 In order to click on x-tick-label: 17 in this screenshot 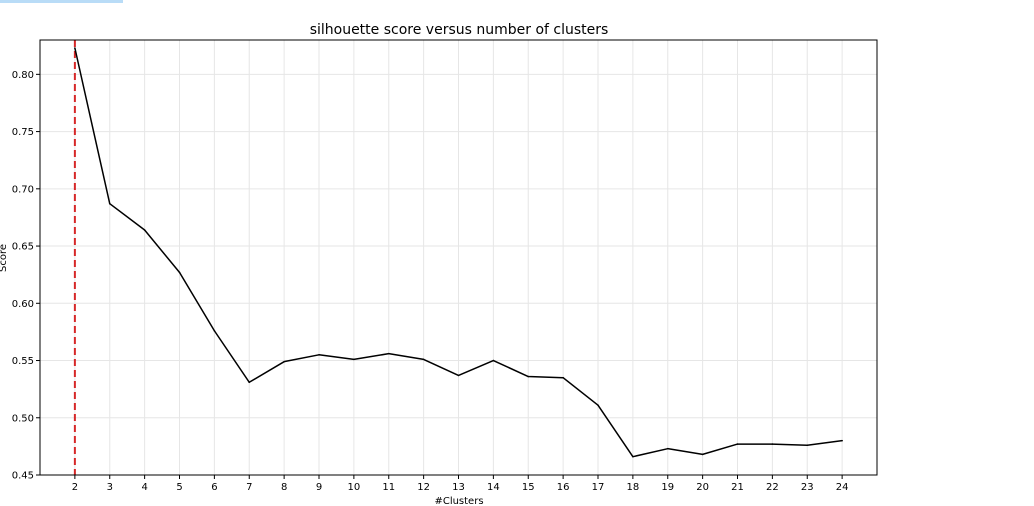, I will do `click(598, 487)`.